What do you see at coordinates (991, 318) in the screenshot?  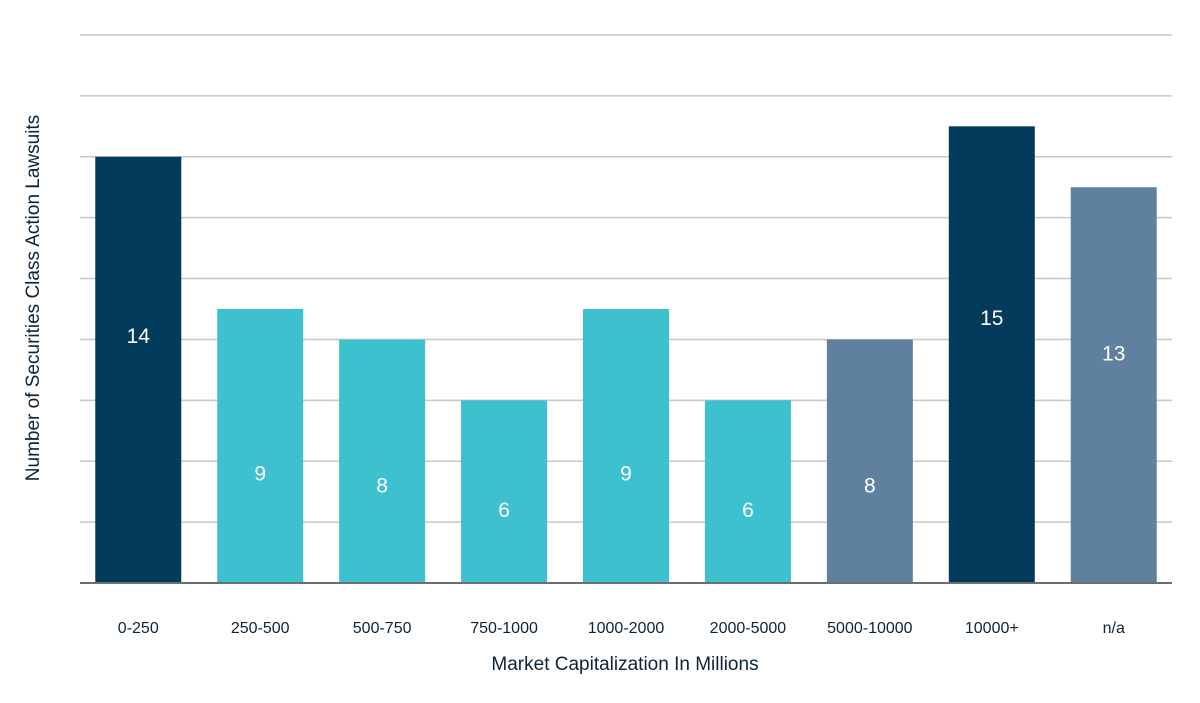 I see `bar-value-label: 15` at bounding box center [991, 318].